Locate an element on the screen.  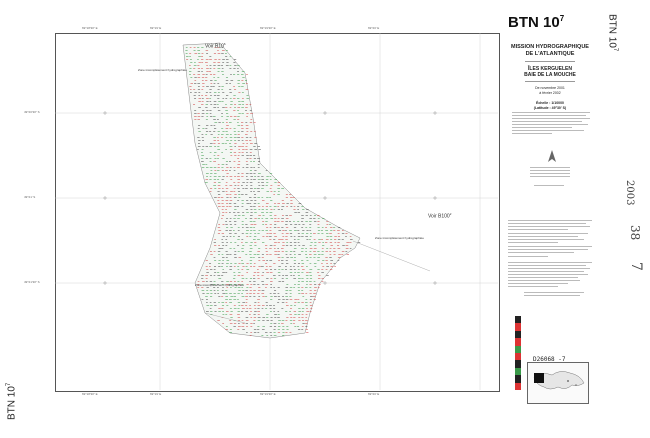
tick-top-2: 69°19' E is located at coordinates (156, 28).